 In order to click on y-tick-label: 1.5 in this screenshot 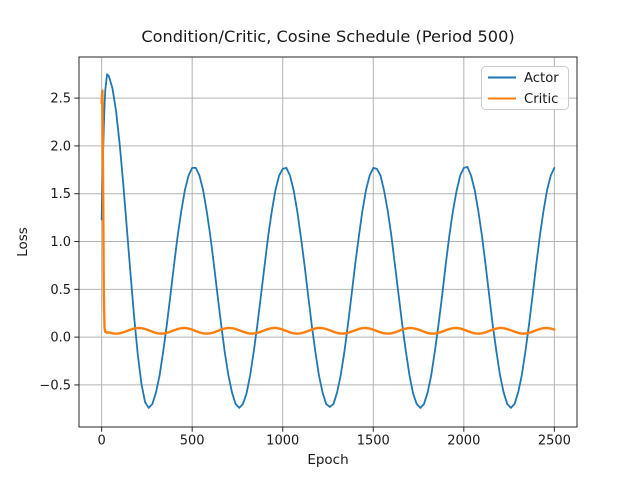, I will do `click(60, 194)`.